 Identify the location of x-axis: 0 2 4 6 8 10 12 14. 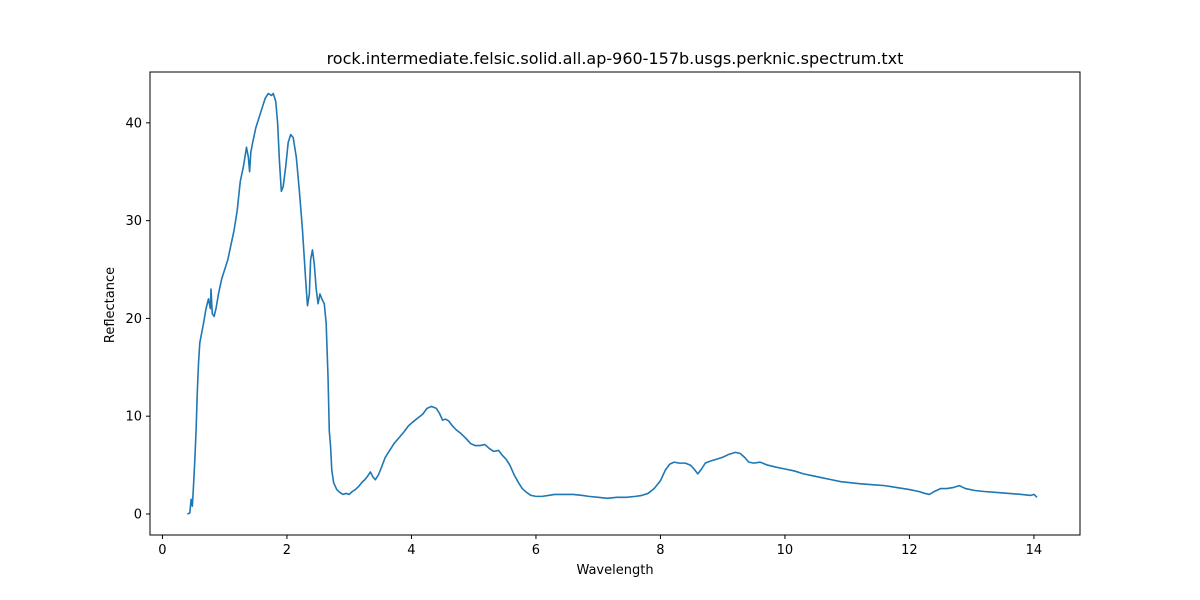
(600, 546).